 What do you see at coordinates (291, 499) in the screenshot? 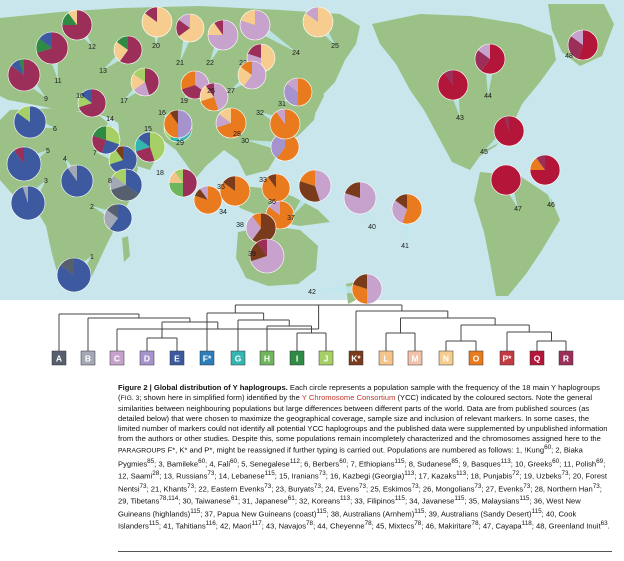
I see `ref: 61` at bounding box center [291, 499].